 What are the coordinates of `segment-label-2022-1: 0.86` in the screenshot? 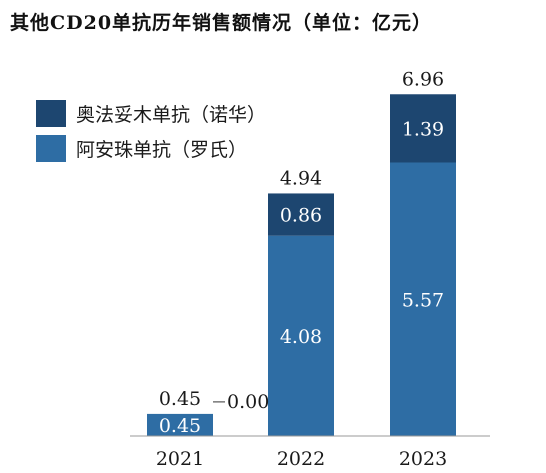 It's located at (301, 216).